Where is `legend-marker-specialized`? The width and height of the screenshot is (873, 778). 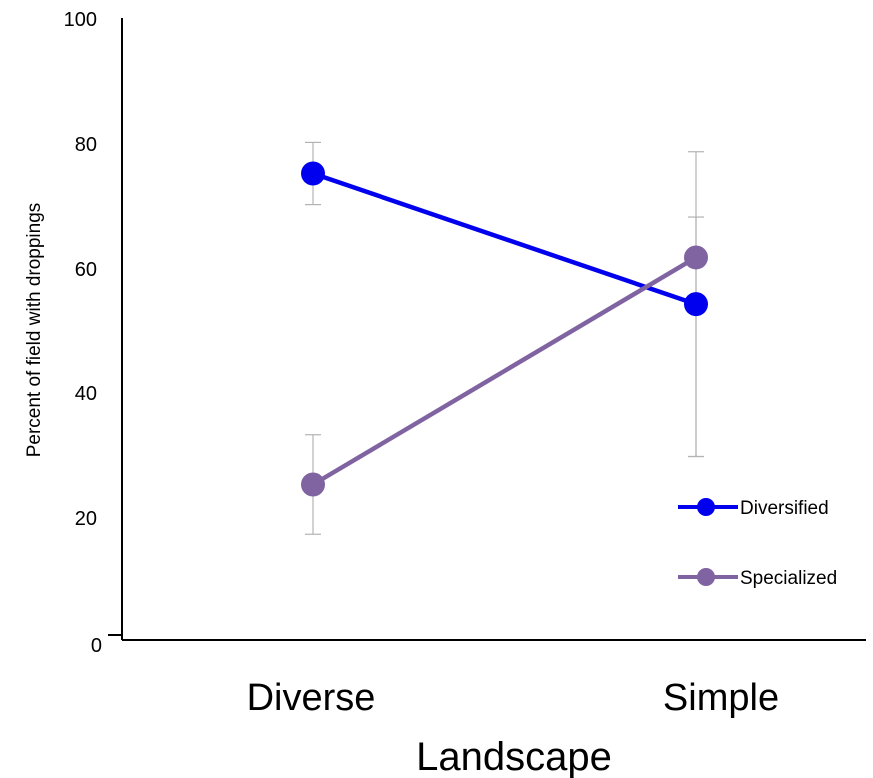
legend-marker-specialized is located at coordinates (706, 577).